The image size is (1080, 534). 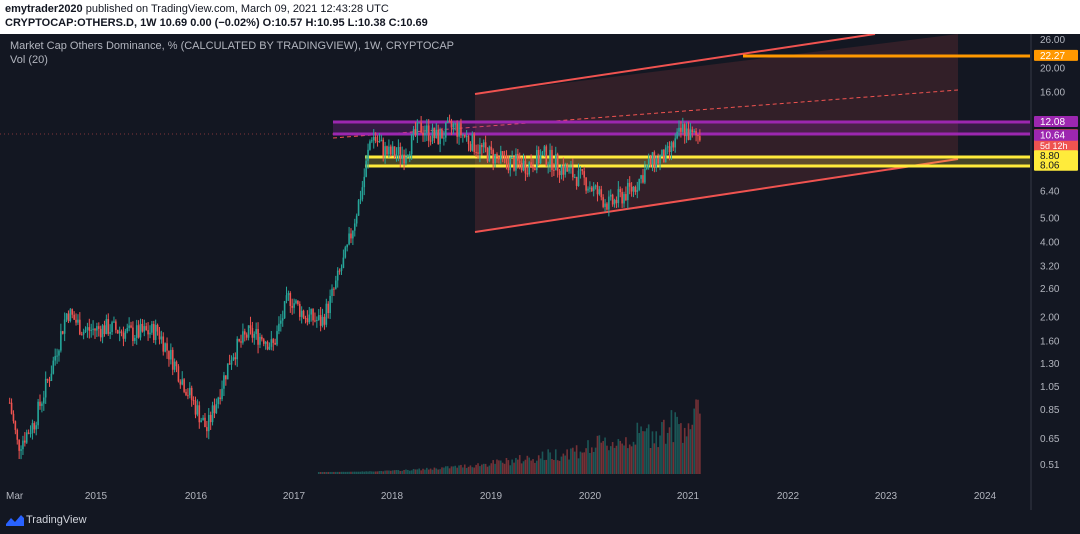 I want to click on yellow-zone, so click(x=697, y=161).